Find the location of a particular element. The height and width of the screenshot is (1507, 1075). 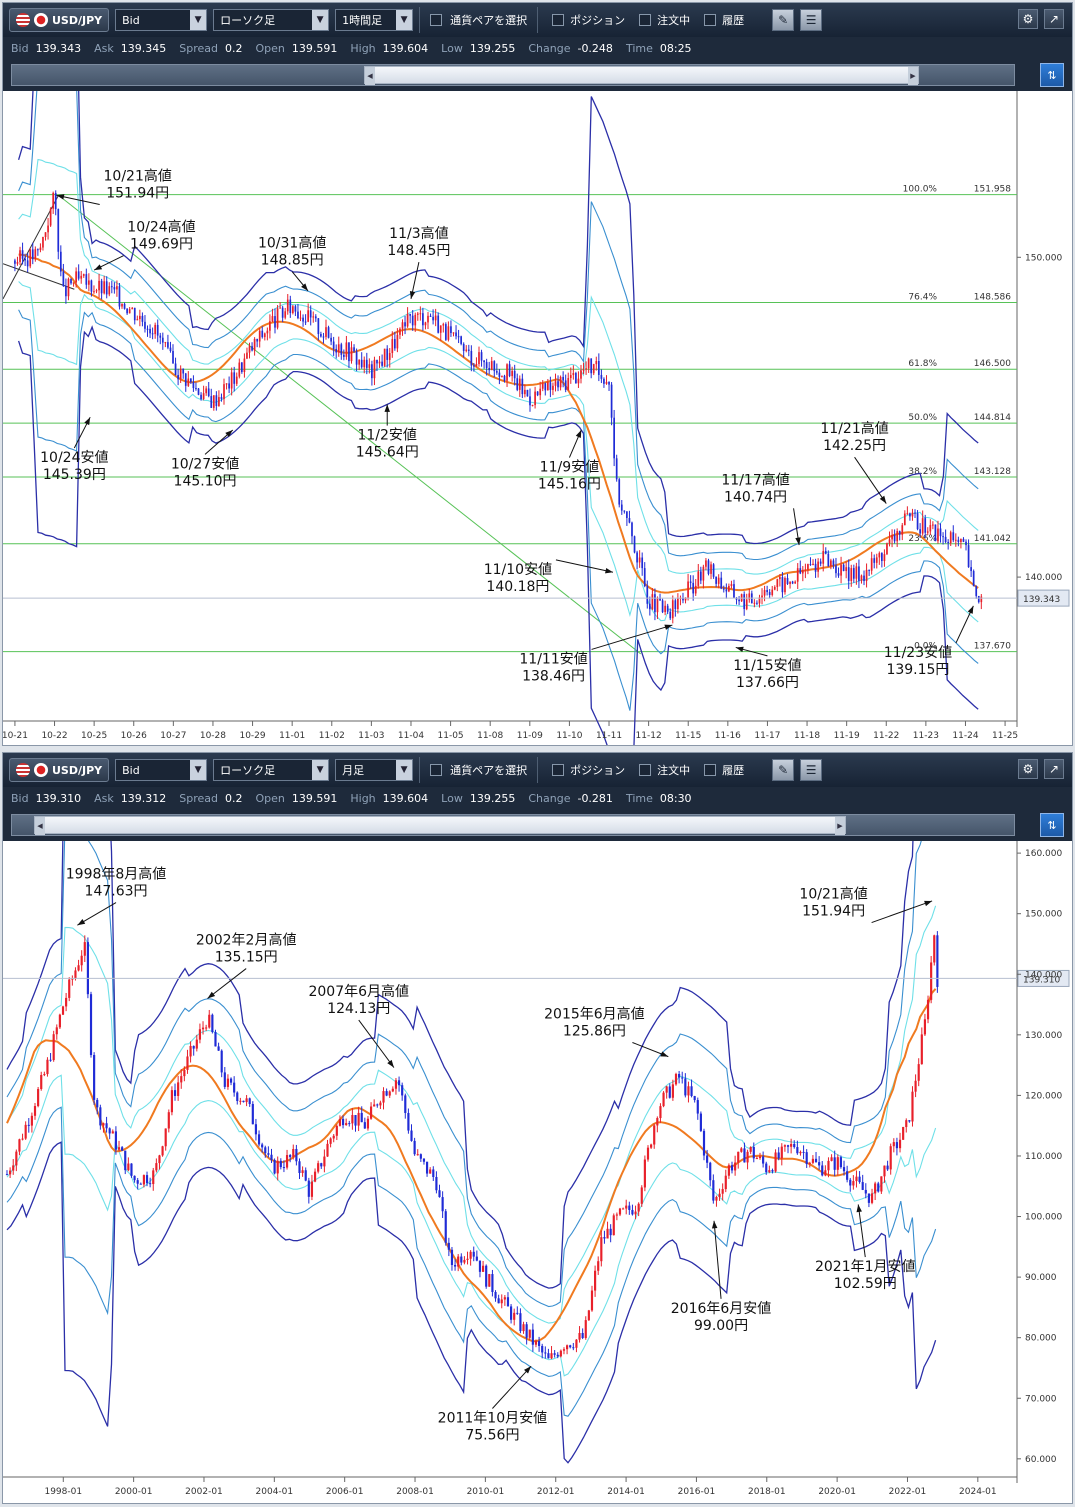

high-value: 139.604 is located at coordinates (405, 798).